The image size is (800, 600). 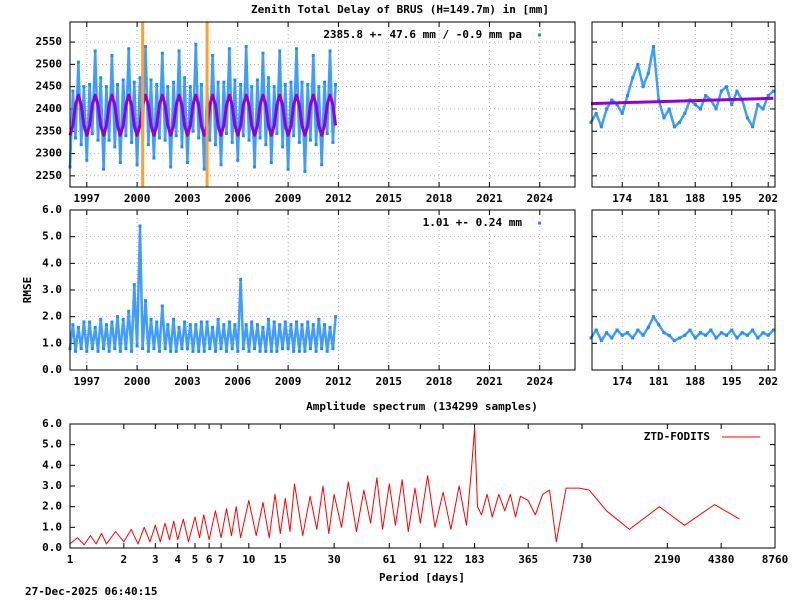 What do you see at coordinates (390, 559) in the screenshot?
I see `x-tick-label: 61` at bounding box center [390, 559].